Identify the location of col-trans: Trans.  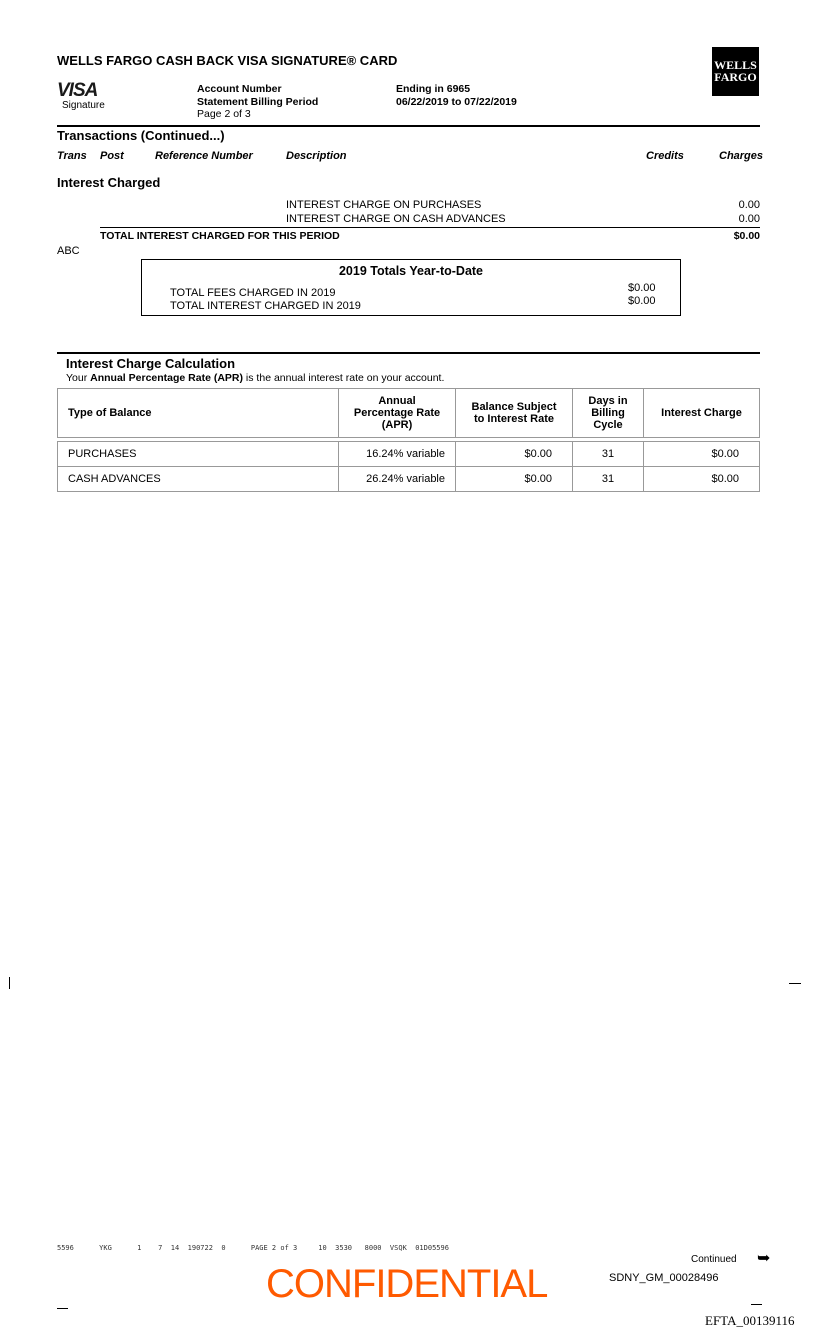
(72, 156).